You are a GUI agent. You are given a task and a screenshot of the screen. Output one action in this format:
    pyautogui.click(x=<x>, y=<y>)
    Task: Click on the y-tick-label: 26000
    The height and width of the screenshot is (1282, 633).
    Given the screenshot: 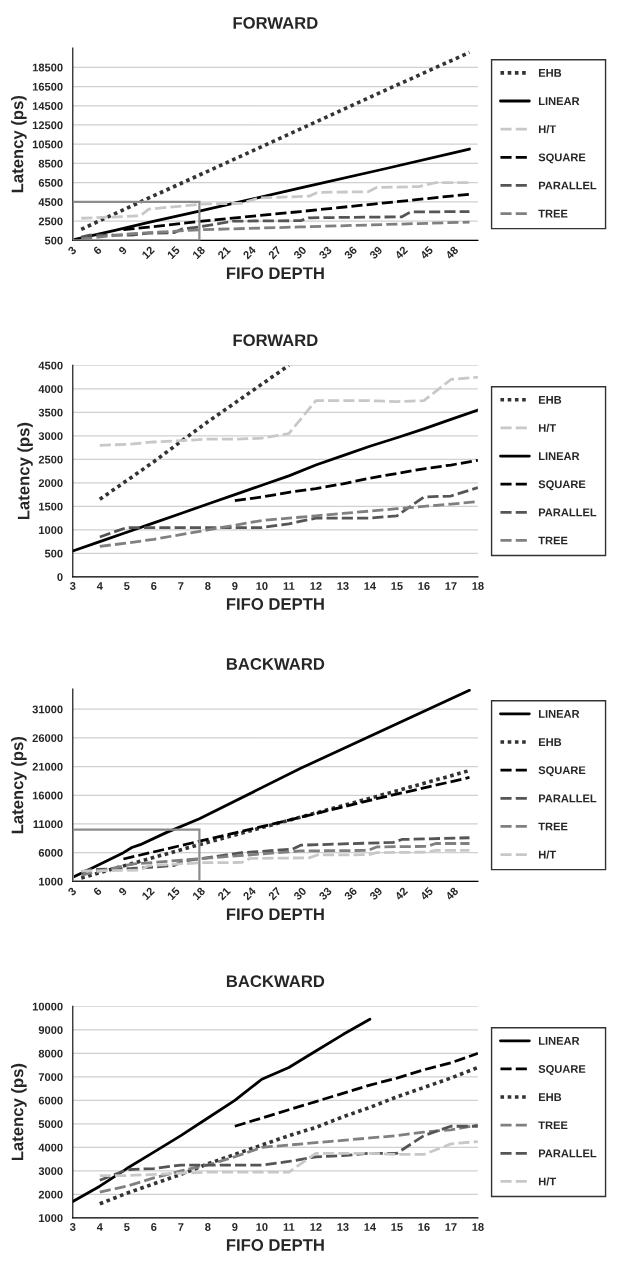 What is the action you would take?
    pyautogui.click(x=47, y=738)
    